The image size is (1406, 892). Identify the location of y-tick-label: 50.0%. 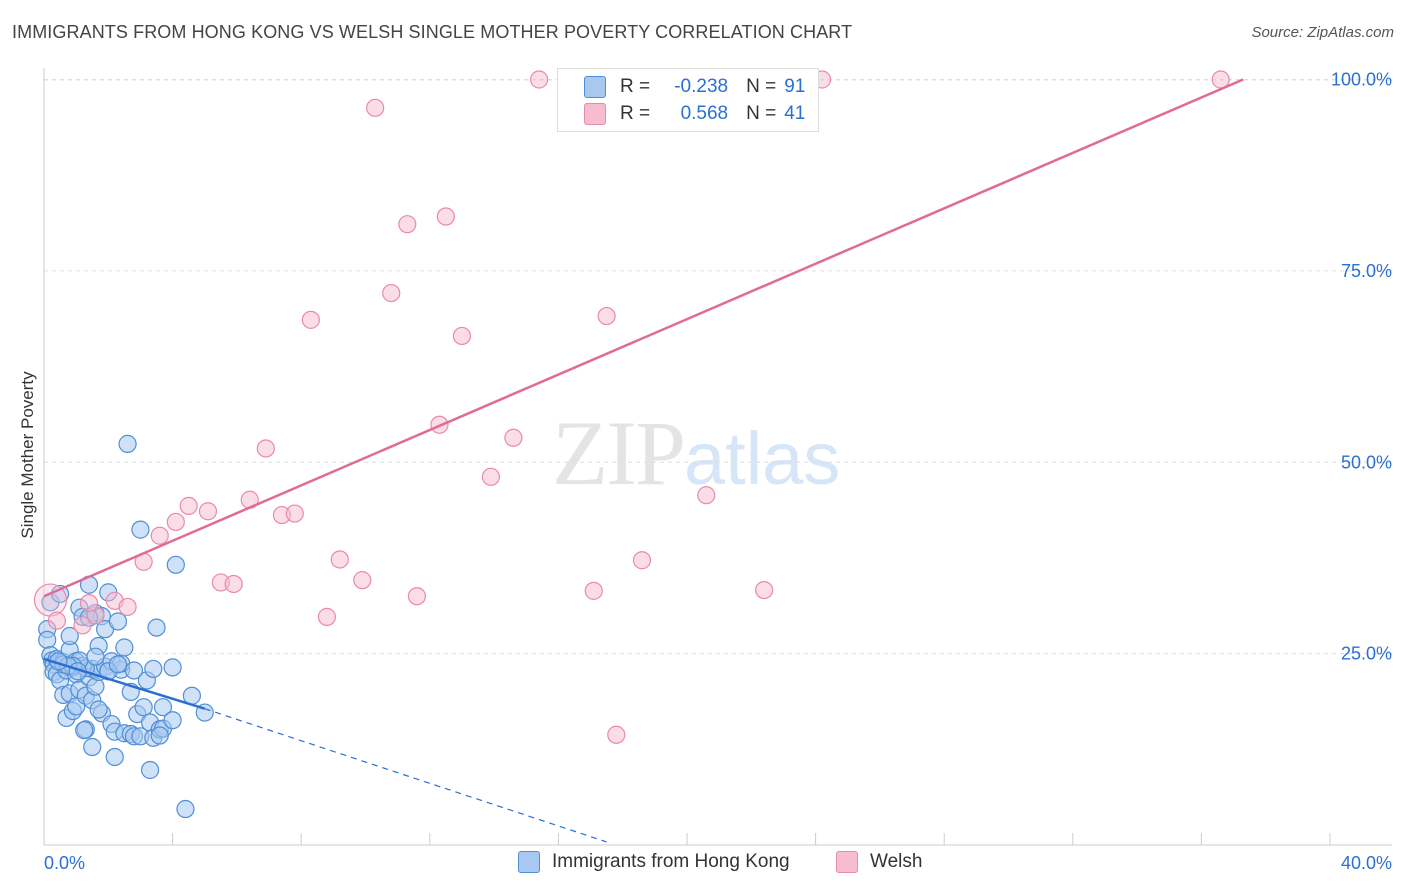
(1366, 462).